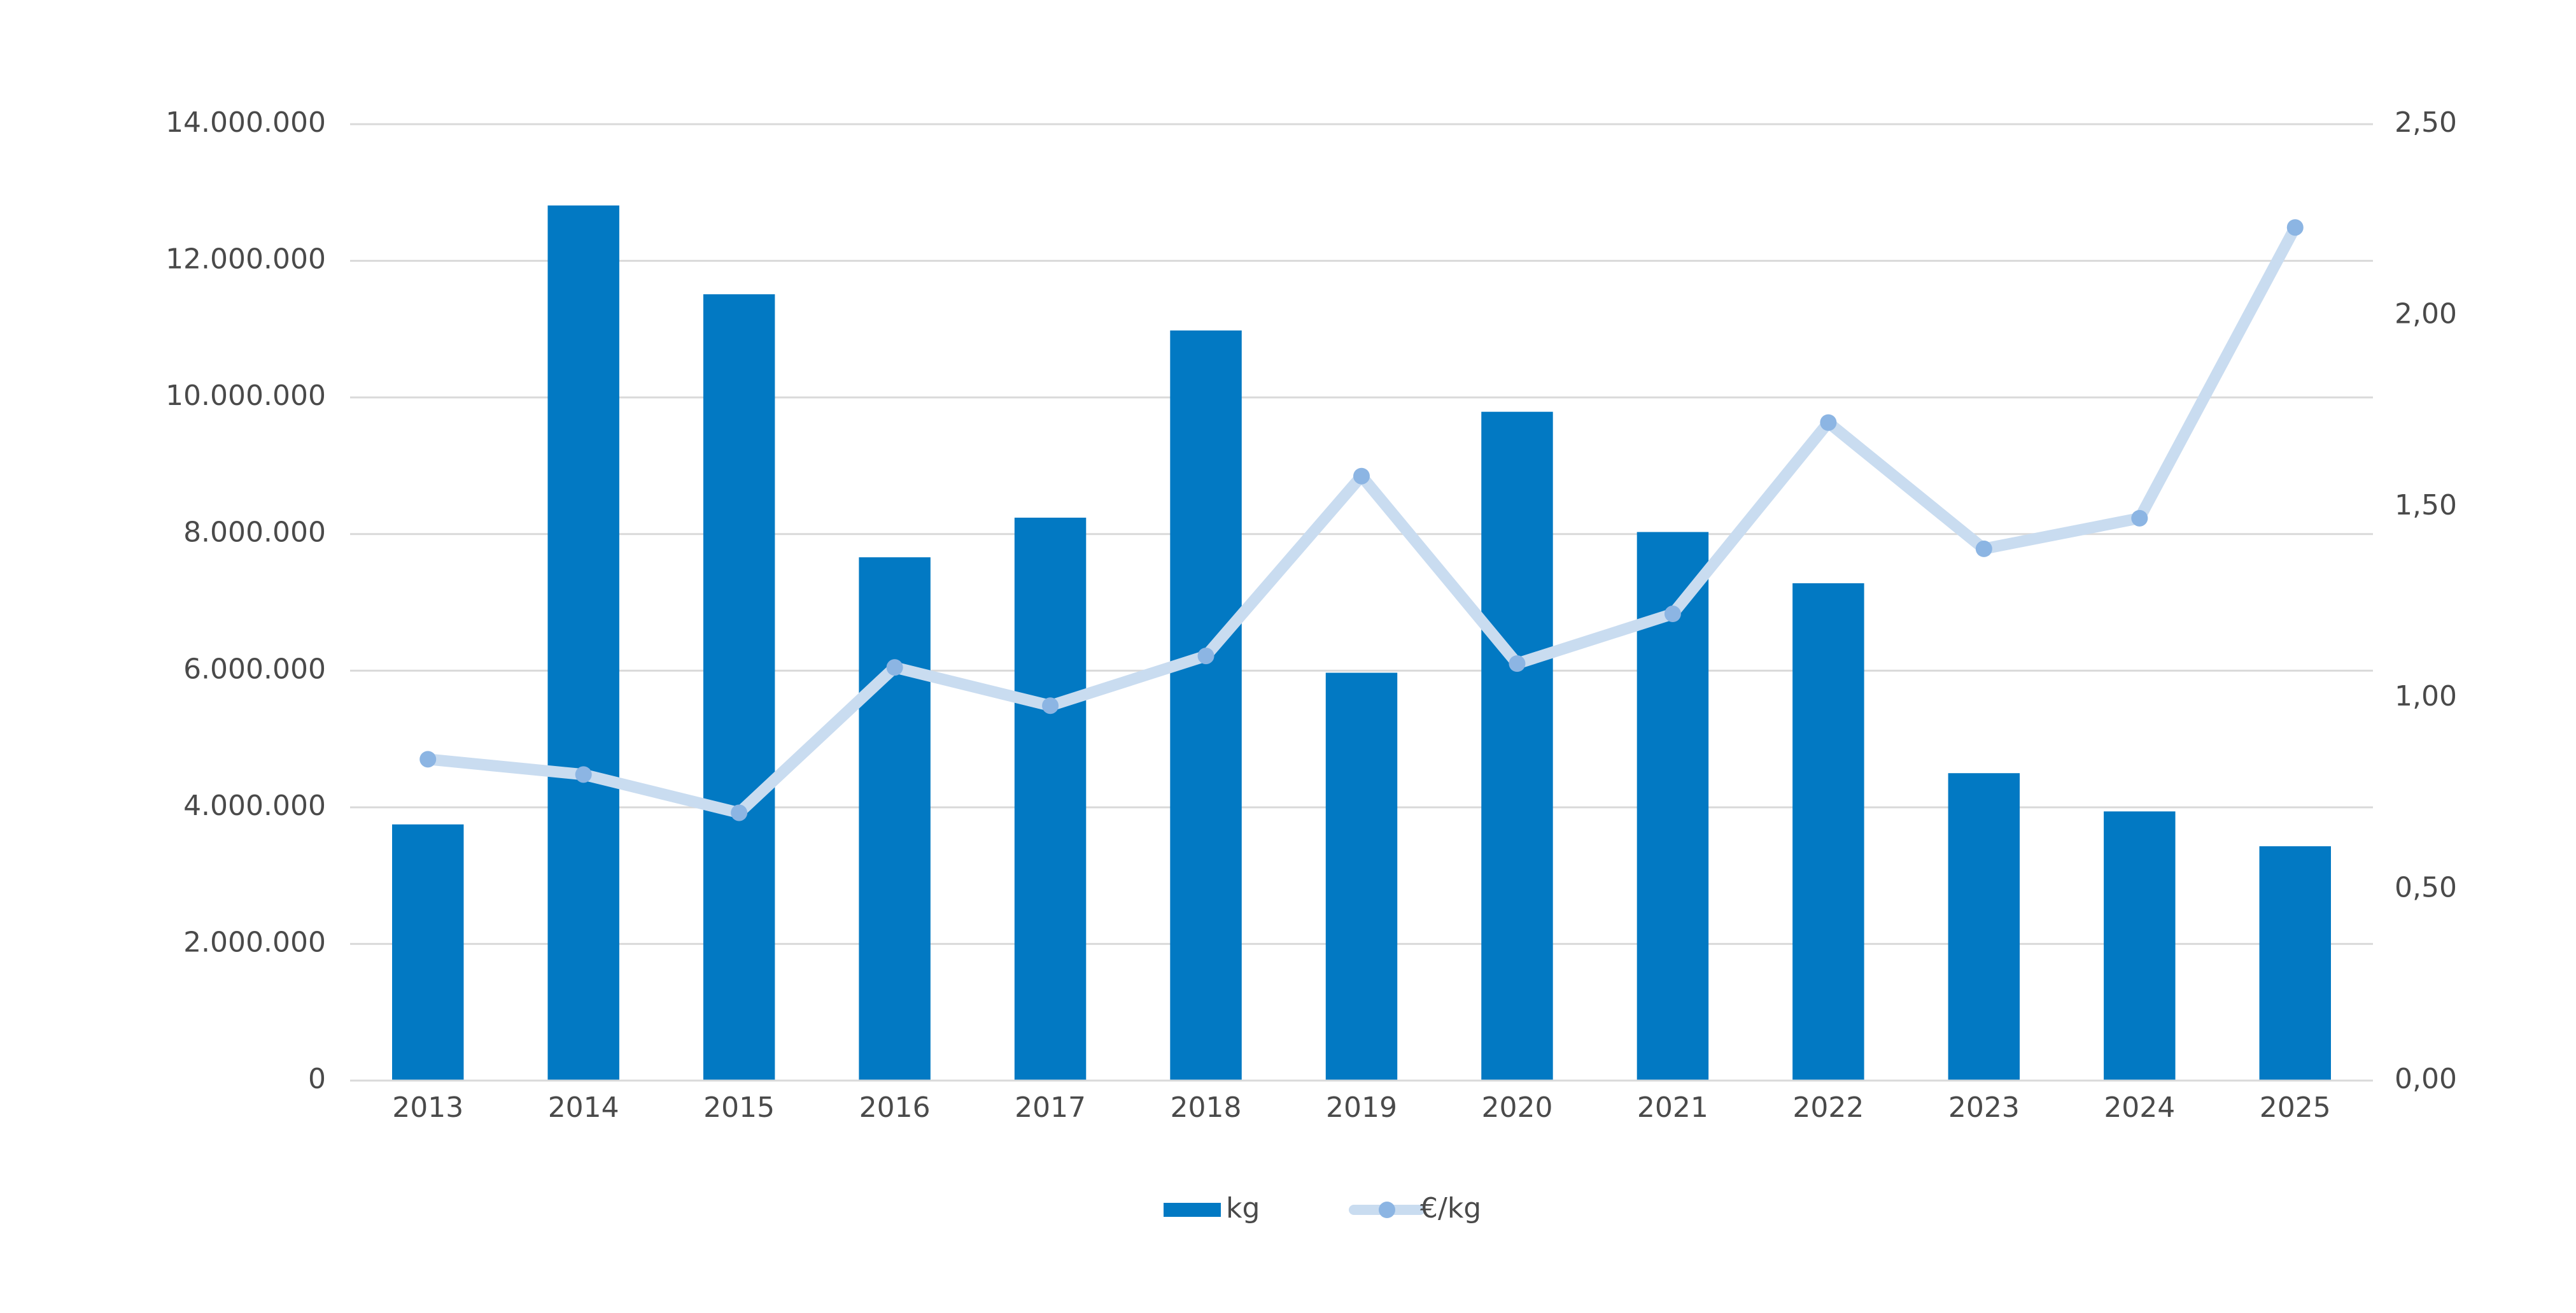 The height and width of the screenshot is (1313, 2576). I want to click on y-tick-label: 12.000.000, so click(246, 259).